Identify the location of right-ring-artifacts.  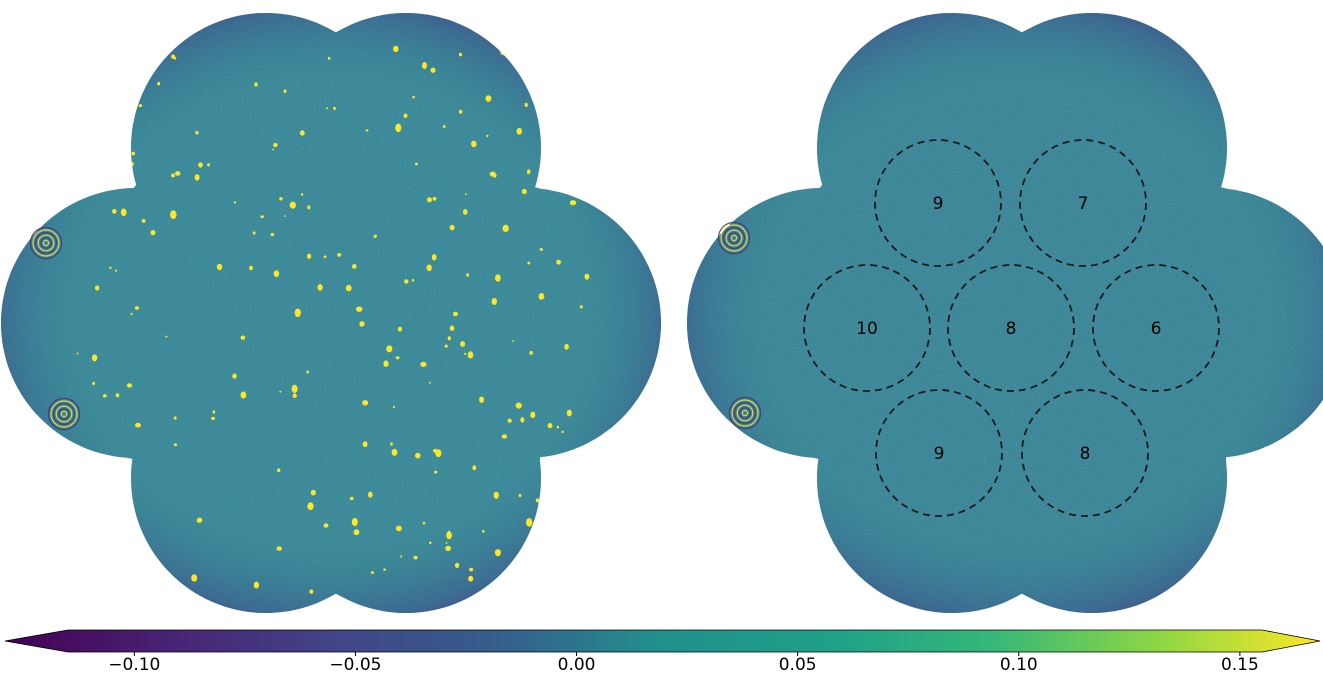
(739, 325).